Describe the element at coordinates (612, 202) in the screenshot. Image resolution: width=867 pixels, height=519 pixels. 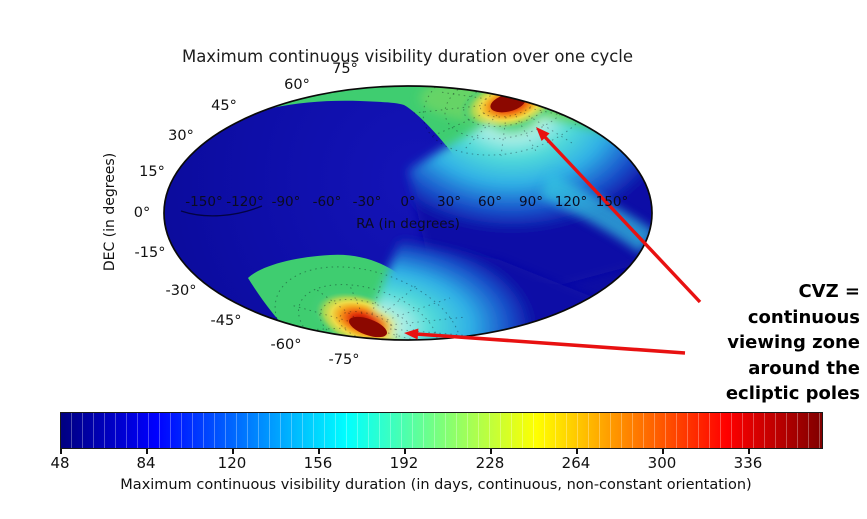
I see `ra-tick-label: 150°` at that location.